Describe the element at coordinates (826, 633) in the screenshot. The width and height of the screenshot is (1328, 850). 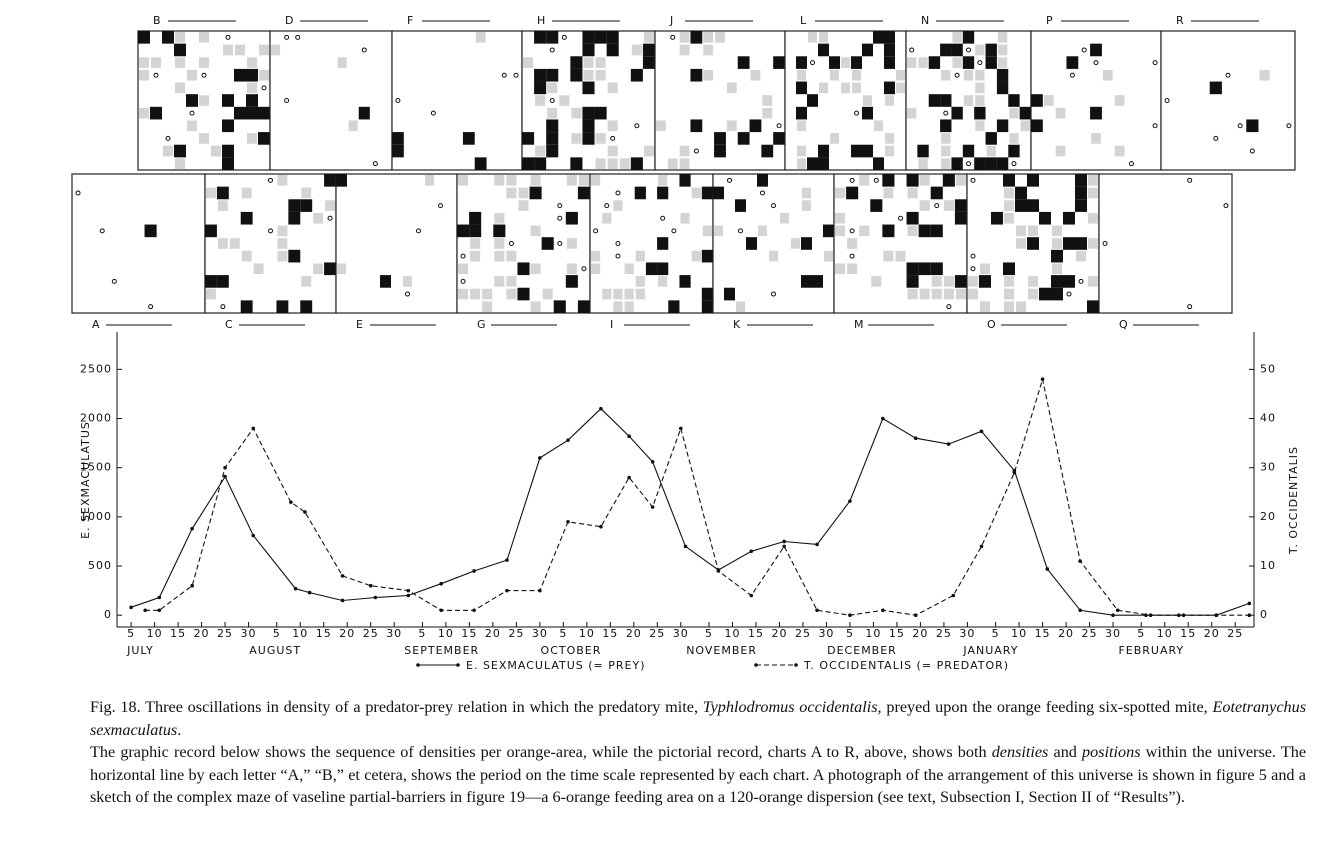
I see `x-tick-label: 30` at that location.